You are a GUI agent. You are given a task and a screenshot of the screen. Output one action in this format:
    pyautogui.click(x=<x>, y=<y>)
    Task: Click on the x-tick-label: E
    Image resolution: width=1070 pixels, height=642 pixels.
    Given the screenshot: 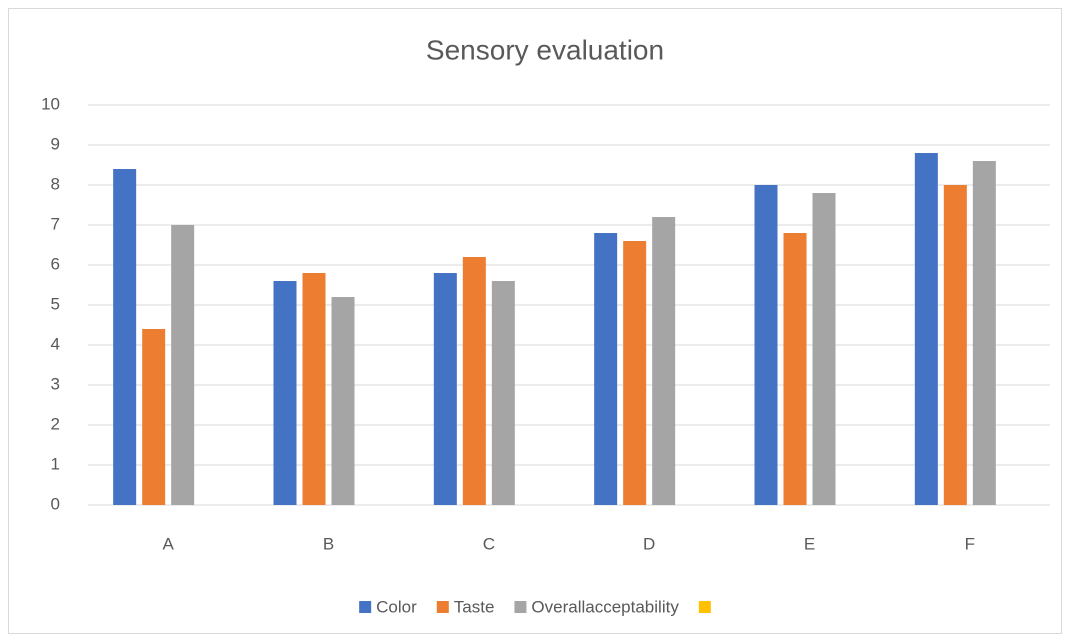 What is the action you would take?
    pyautogui.click(x=809, y=543)
    